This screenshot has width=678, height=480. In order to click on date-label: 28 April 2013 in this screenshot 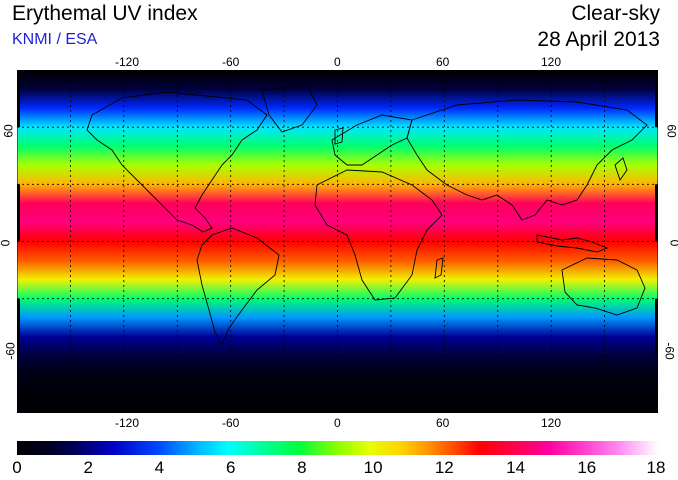, I will do `click(598, 39)`.